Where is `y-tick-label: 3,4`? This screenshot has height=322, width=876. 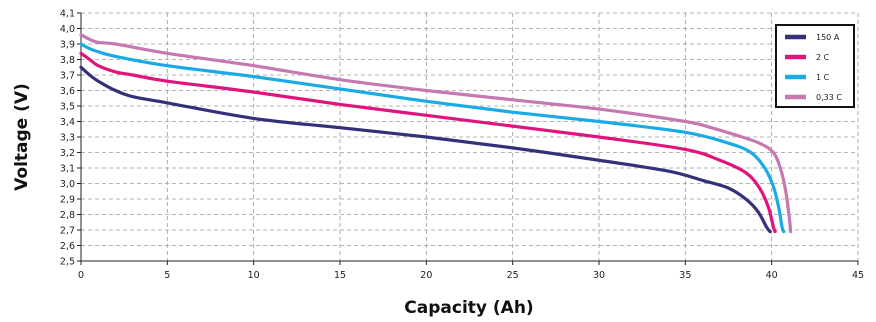 y-tick-label: 3,4 is located at coordinates (67, 122).